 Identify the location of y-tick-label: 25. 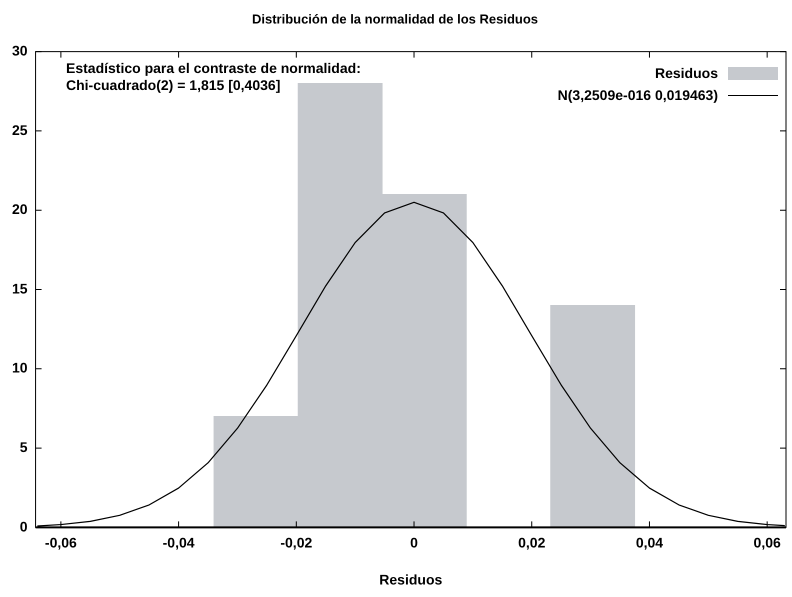
(20, 130).